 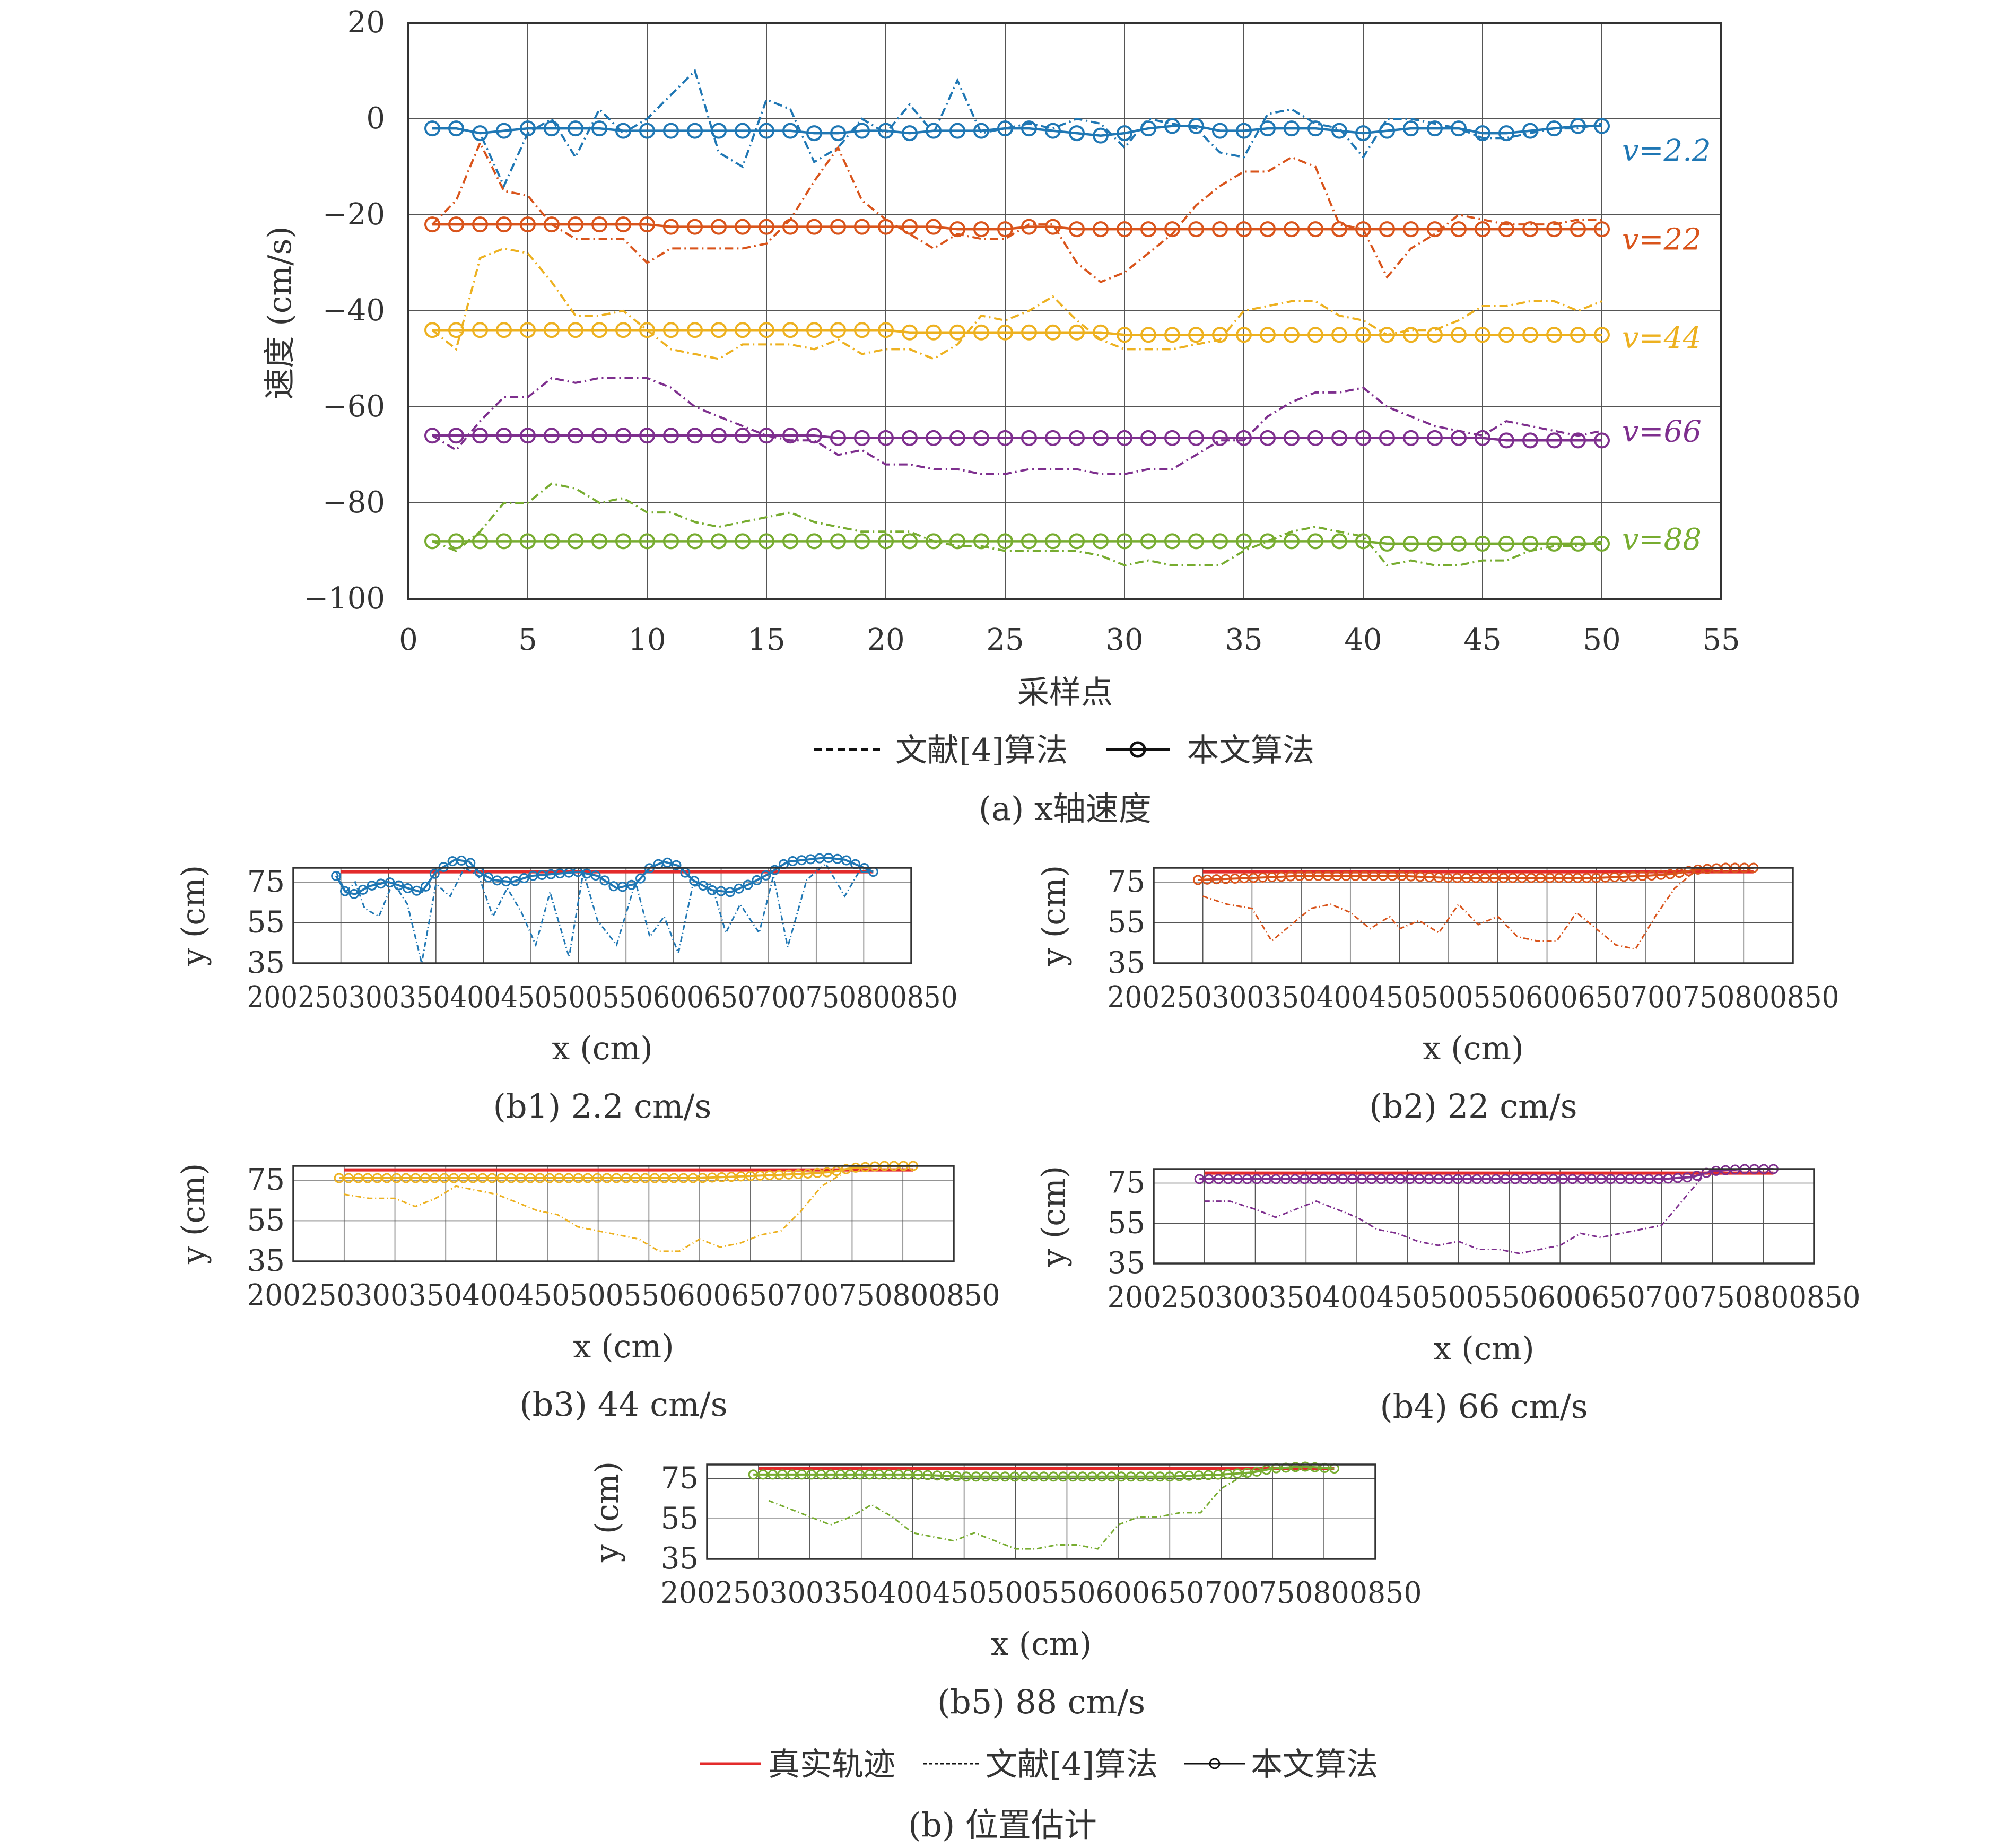 What do you see at coordinates (886, 640) in the screenshot?
I see `main-x-tick-label: 20` at bounding box center [886, 640].